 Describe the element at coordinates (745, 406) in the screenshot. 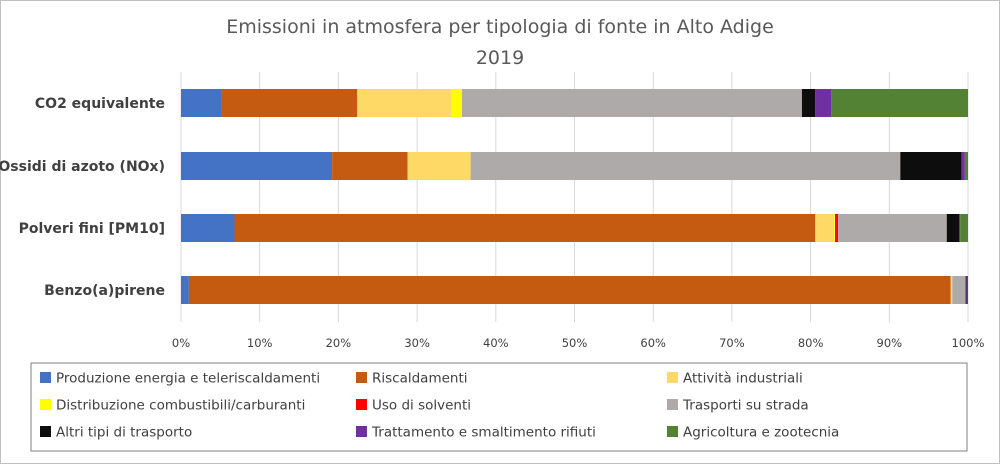

I see `legend-label: Trasporti su strada` at that location.